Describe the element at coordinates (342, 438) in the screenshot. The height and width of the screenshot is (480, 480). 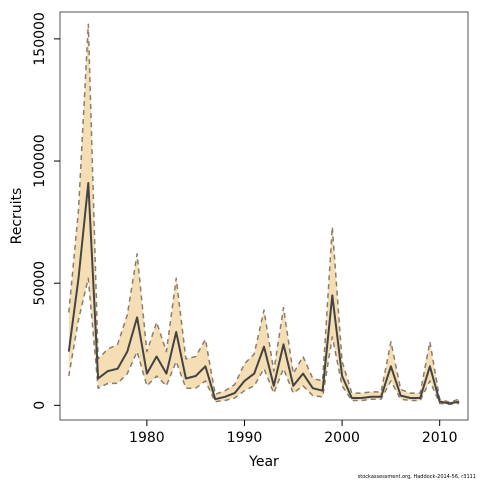
I see `x-tick-label: 2000` at that location.